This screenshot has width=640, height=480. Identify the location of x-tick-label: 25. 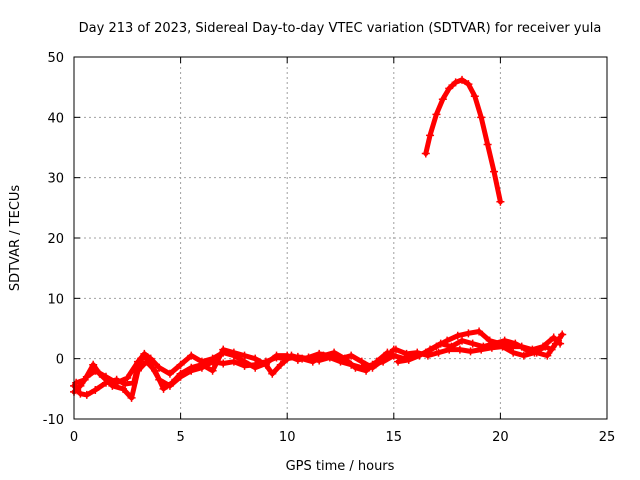
(607, 437).